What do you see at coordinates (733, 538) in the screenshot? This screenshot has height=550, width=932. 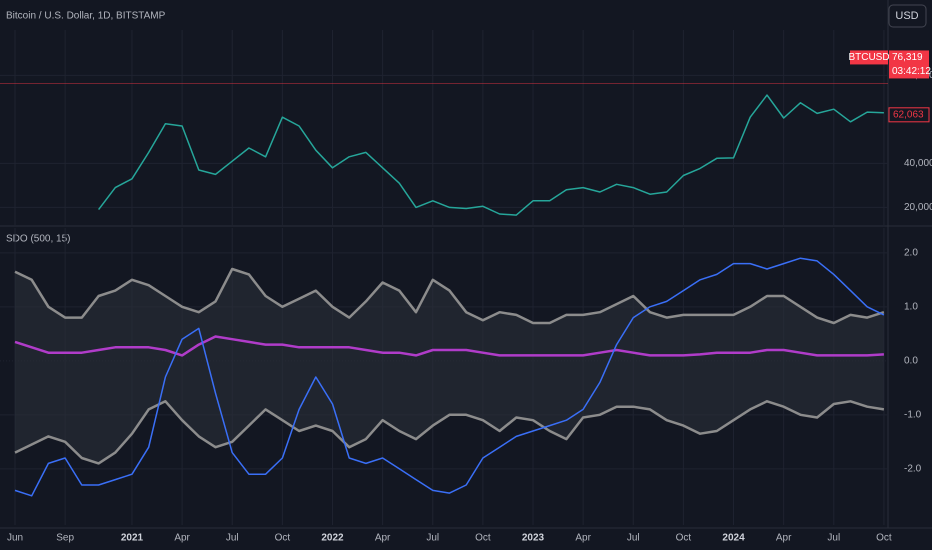 I see `x-tick-label: 2024` at bounding box center [733, 538].